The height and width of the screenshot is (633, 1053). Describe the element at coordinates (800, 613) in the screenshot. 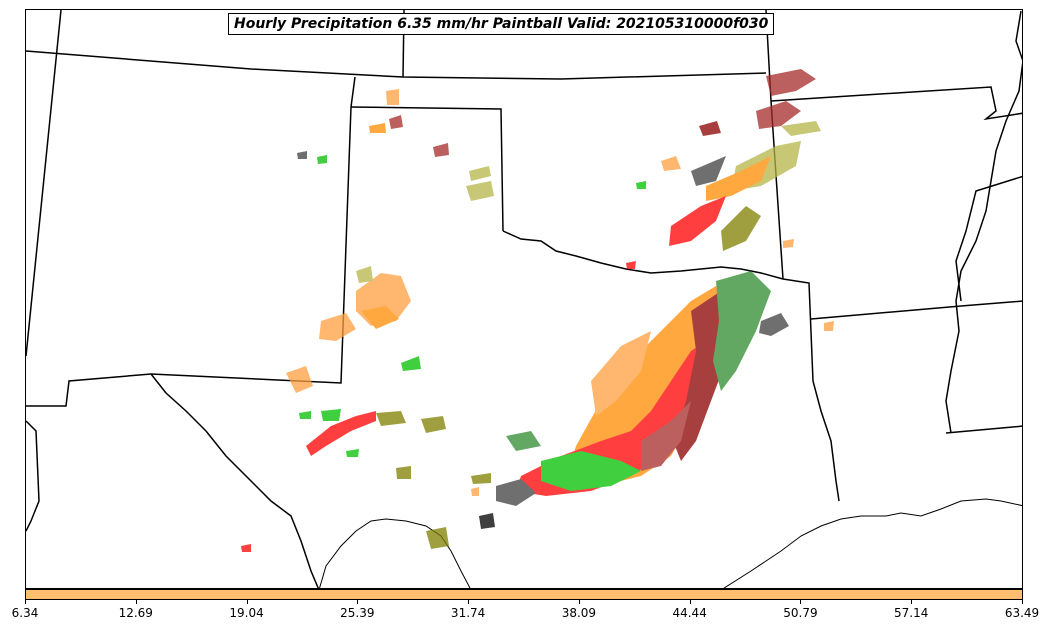

I see `colorbar-tick-label: 50.79` at that location.